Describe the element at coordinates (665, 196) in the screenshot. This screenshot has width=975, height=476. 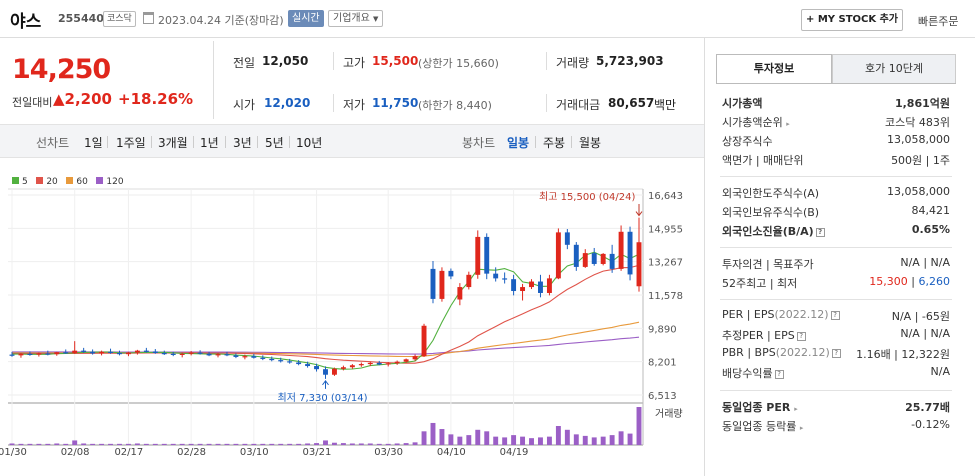
I see `y-tick-label: 16,643` at that location.